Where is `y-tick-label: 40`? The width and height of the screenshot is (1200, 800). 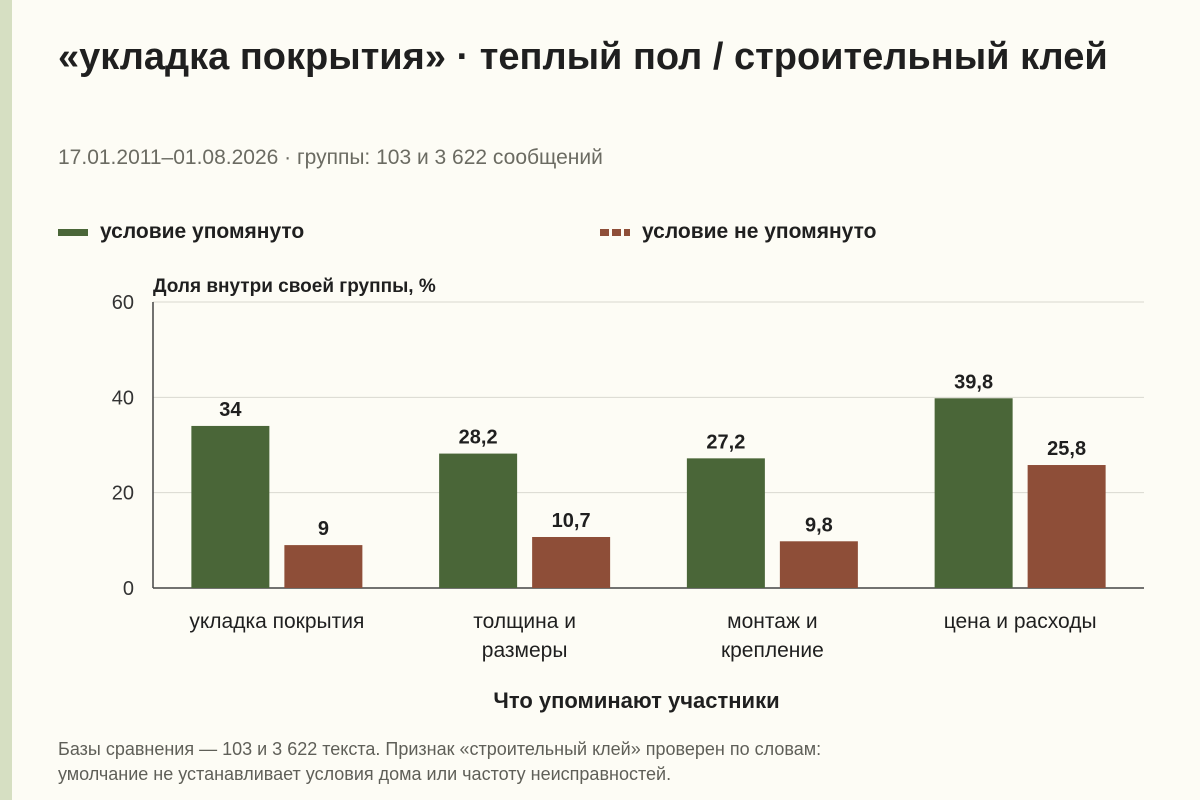 y-tick-label: 40 is located at coordinates (123, 398).